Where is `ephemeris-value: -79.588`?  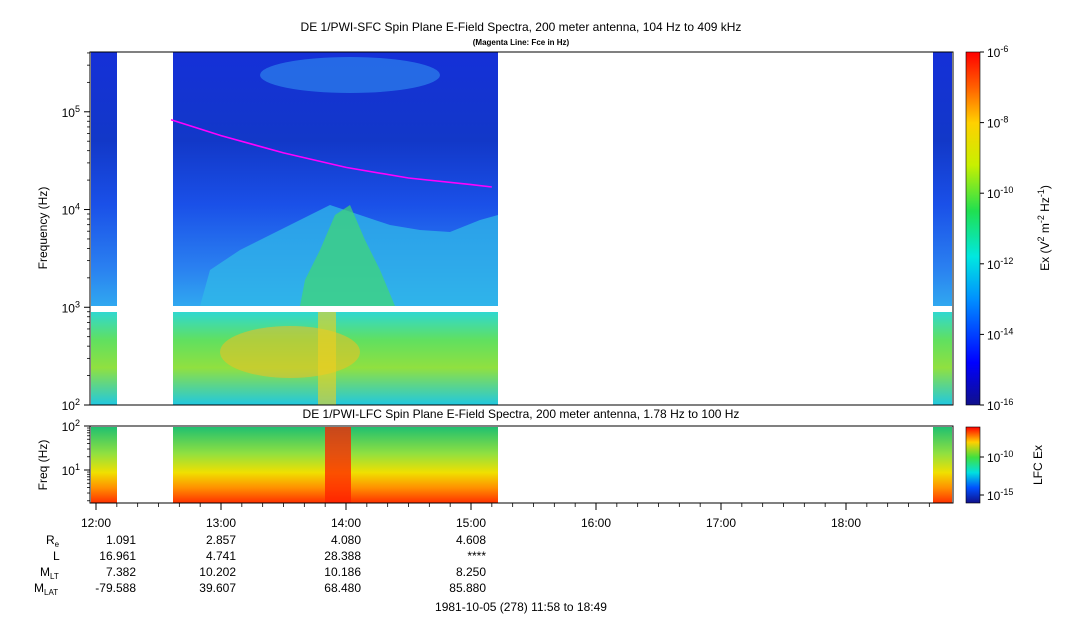
ephemeris-value: -79.588 is located at coordinates (115, 588).